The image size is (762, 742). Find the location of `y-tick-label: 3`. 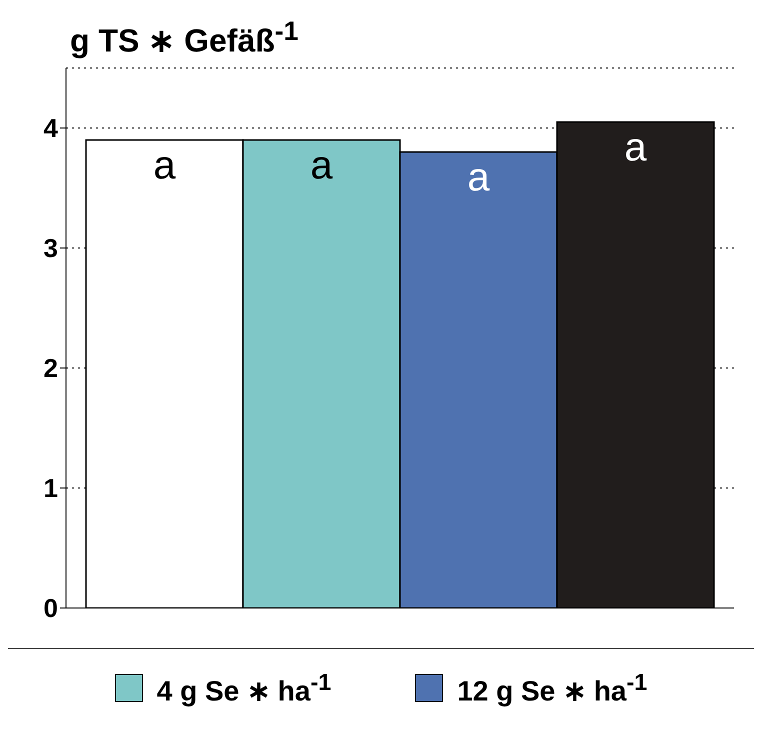

y-tick-label: 3 is located at coordinates (51, 248).